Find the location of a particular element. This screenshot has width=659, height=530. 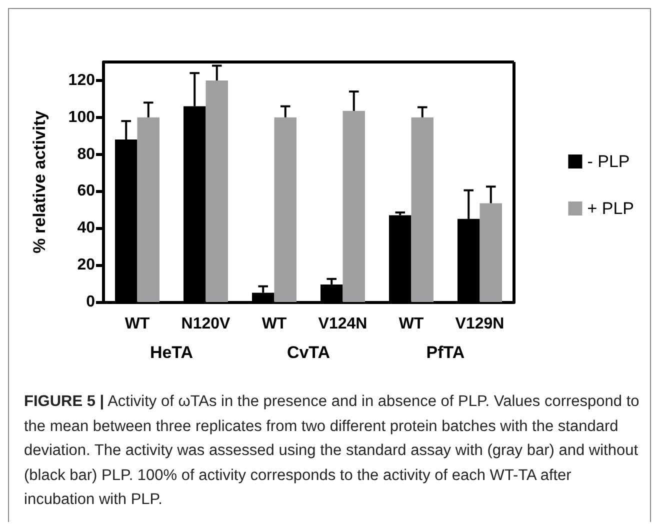

legend-label: + PLP is located at coordinates (610, 208).